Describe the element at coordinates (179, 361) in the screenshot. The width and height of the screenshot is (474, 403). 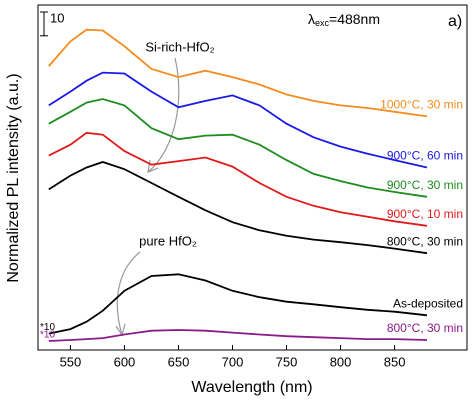
I see `x-tick-label: 650` at that location.